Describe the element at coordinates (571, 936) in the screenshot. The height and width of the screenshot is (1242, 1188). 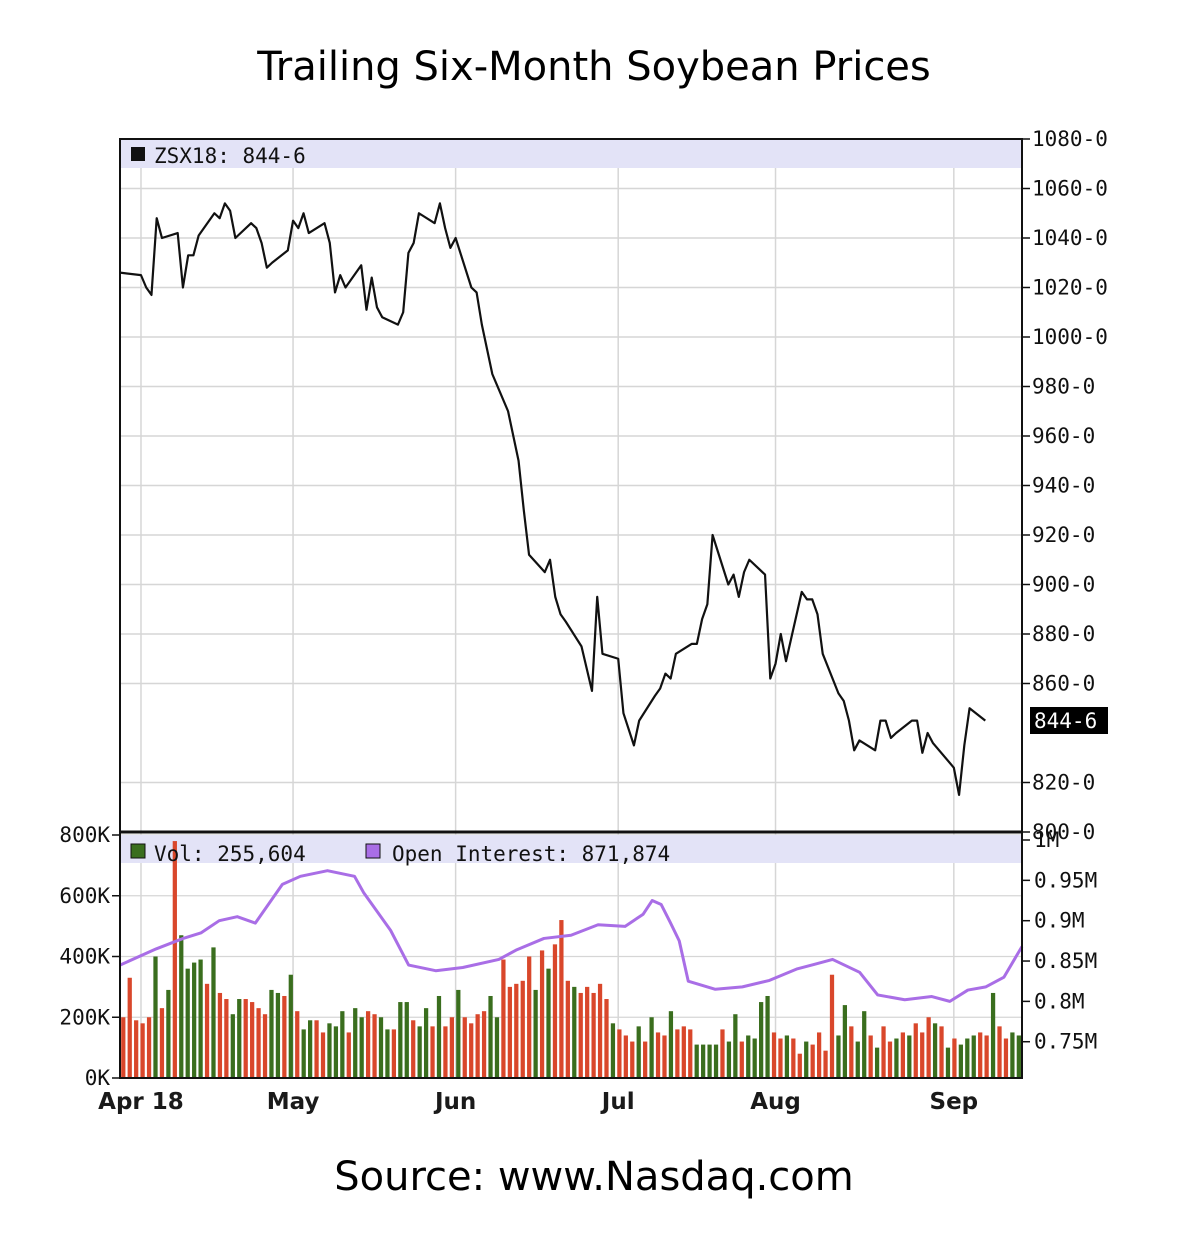
I see `open-interest-series` at that location.